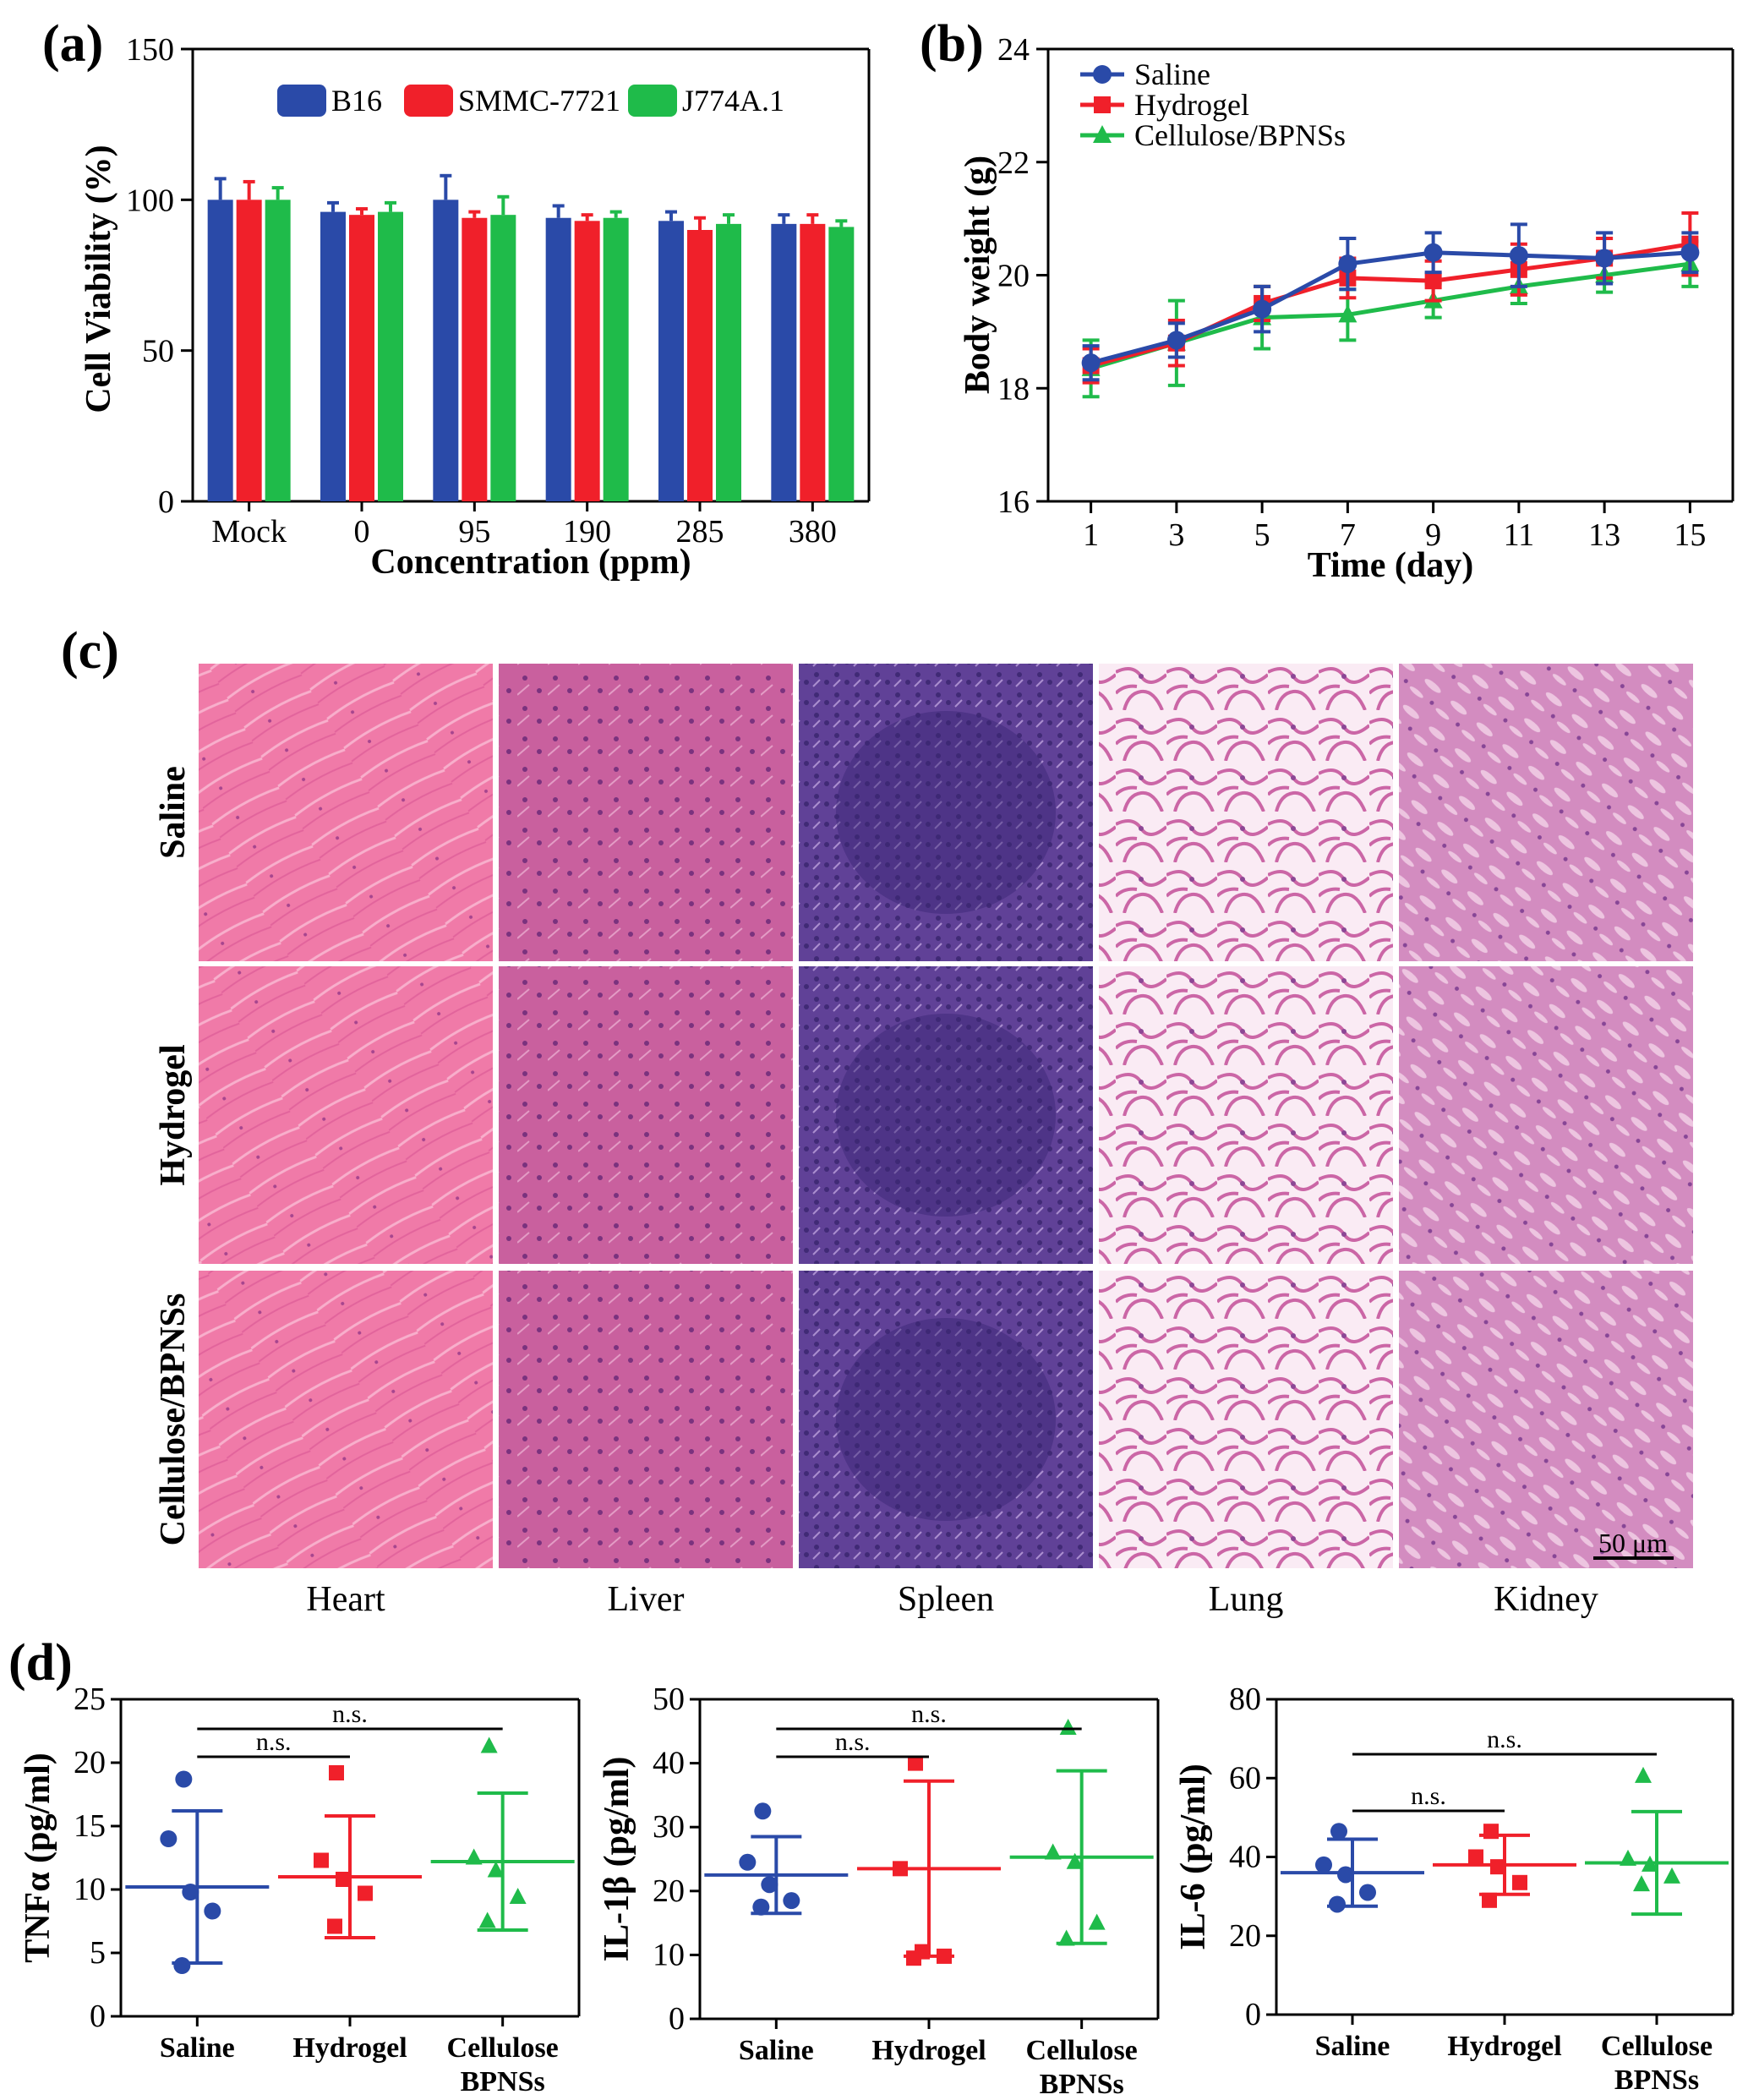  Describe the element at coordinates (174, 1114) in the screenshot. I see `row-label: Hydrogel` at that location.